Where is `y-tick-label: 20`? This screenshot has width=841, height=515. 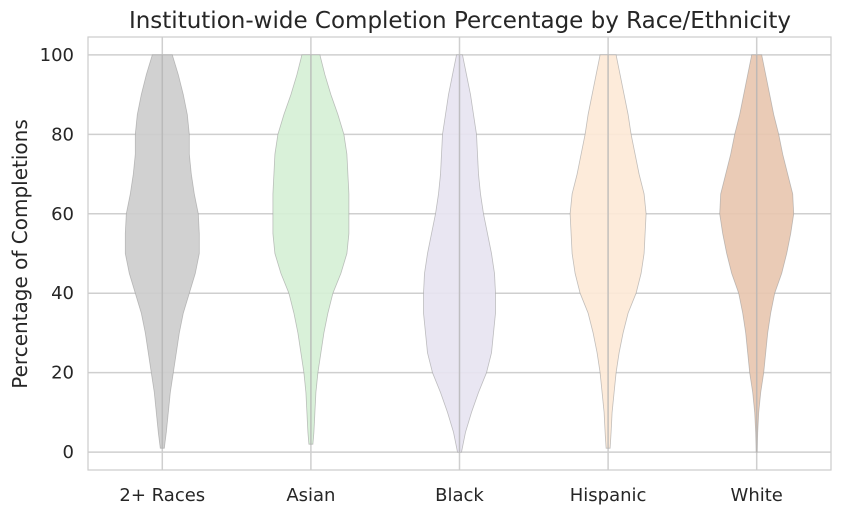 y-tick-label: 20 is located at coordinates (62, 373).